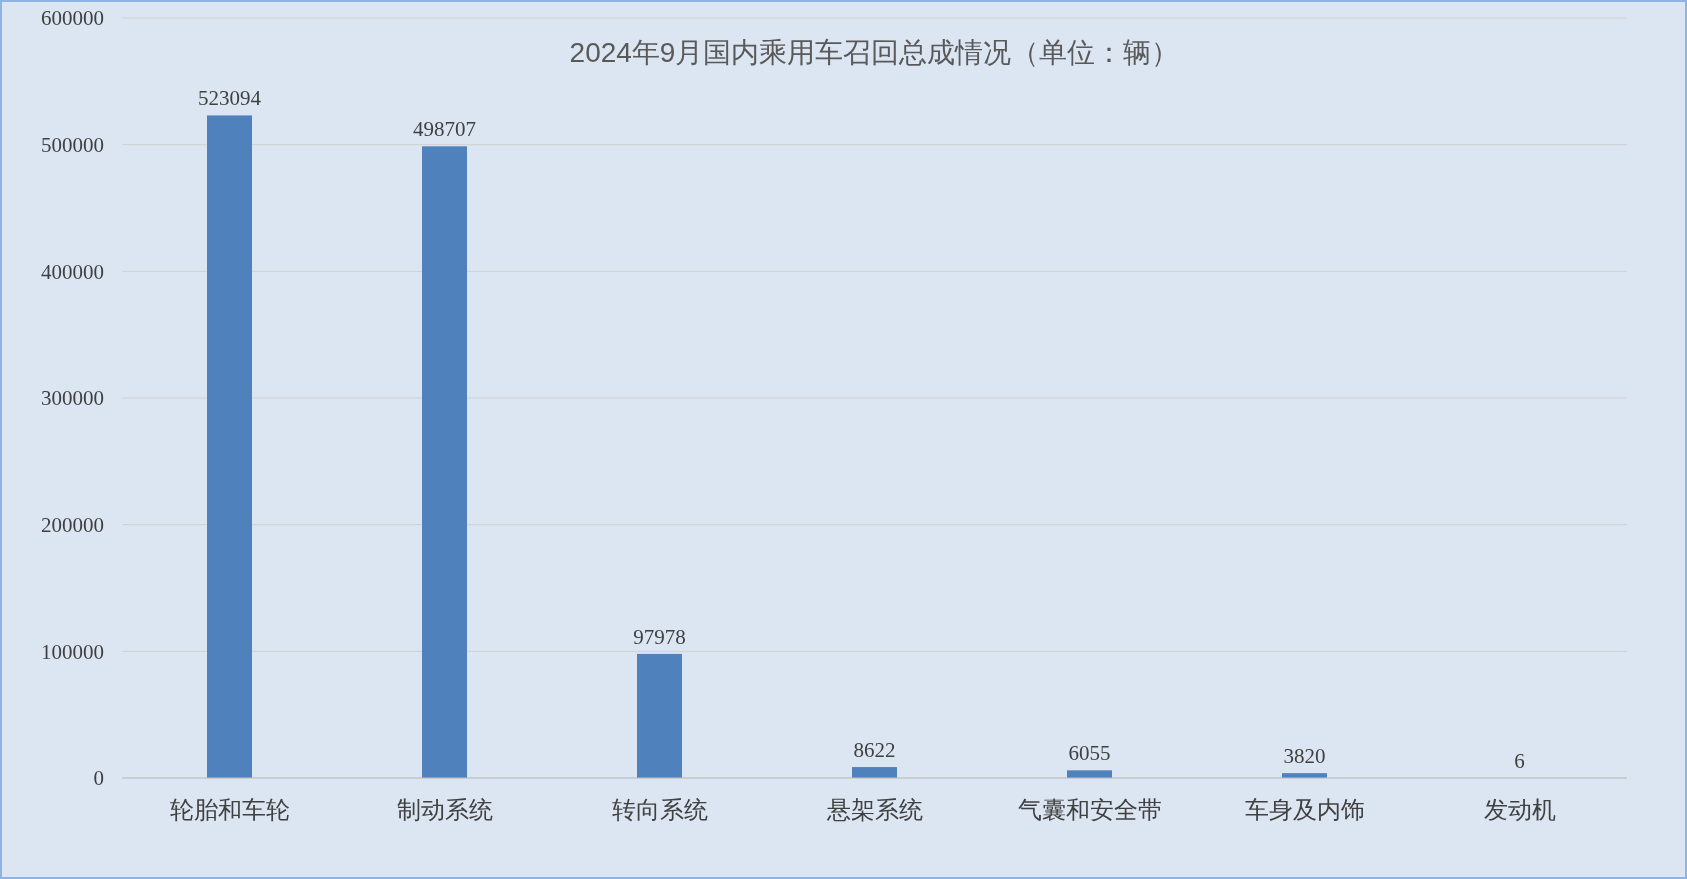 This screenshot has width=1687, height=879. Describe the element at coordinates (659, 636) in the screenshot. I see `data-label: 97978` at that location.